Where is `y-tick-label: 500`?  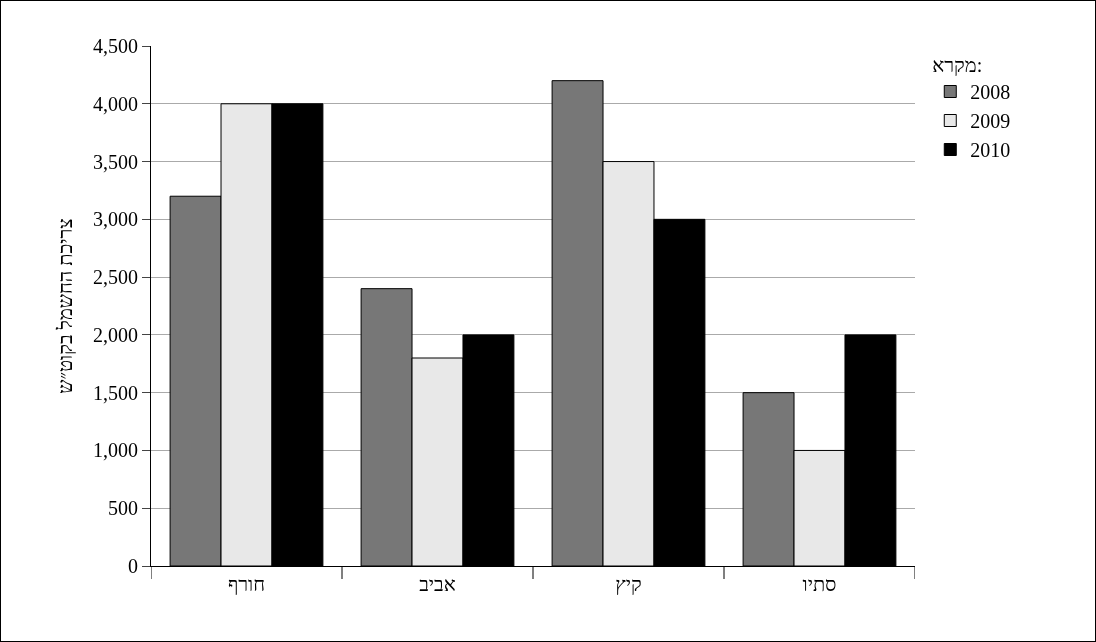 y-tick-label: 500 is located at coordinates (123, 508).